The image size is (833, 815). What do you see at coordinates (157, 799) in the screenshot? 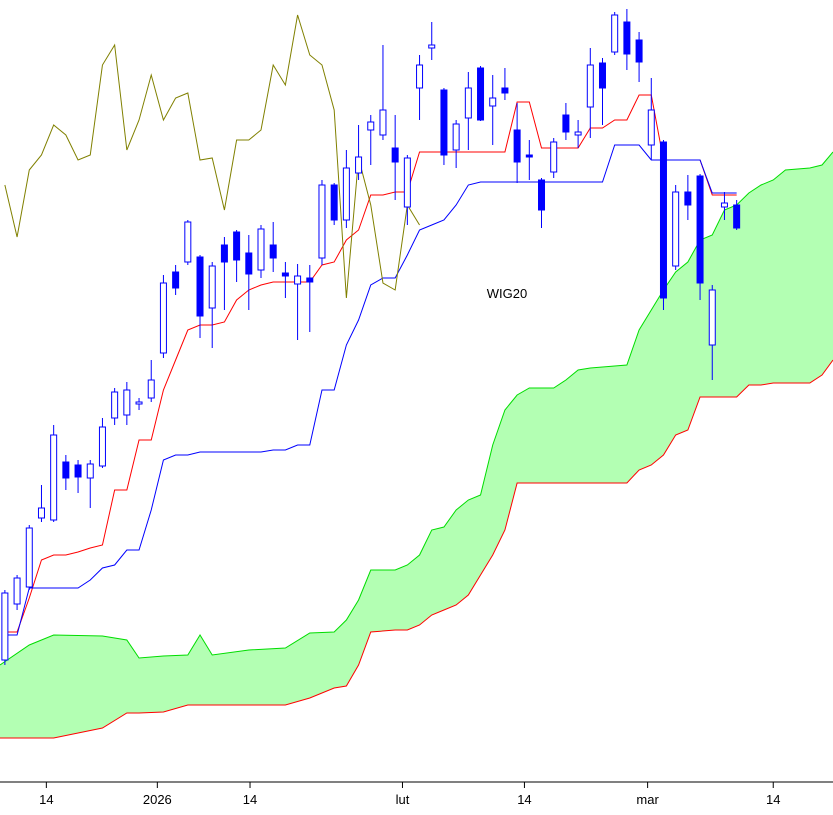
I see `x-tick-label: 2026` at bounding box center [157, 799].